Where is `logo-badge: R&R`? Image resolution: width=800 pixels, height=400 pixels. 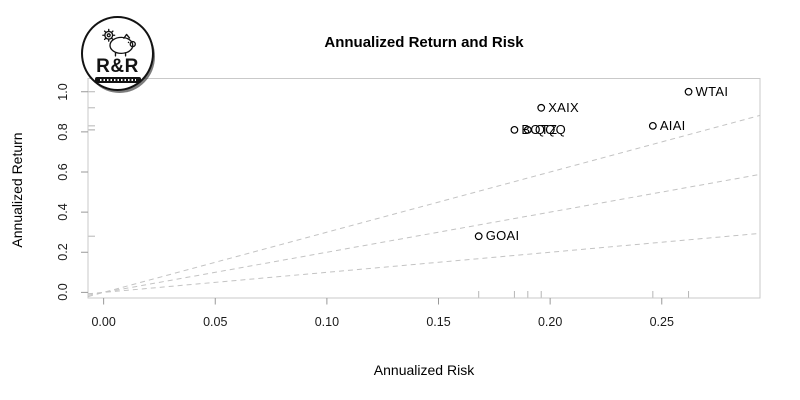 logo-badge: R&R is located at coordinates (117, 53).